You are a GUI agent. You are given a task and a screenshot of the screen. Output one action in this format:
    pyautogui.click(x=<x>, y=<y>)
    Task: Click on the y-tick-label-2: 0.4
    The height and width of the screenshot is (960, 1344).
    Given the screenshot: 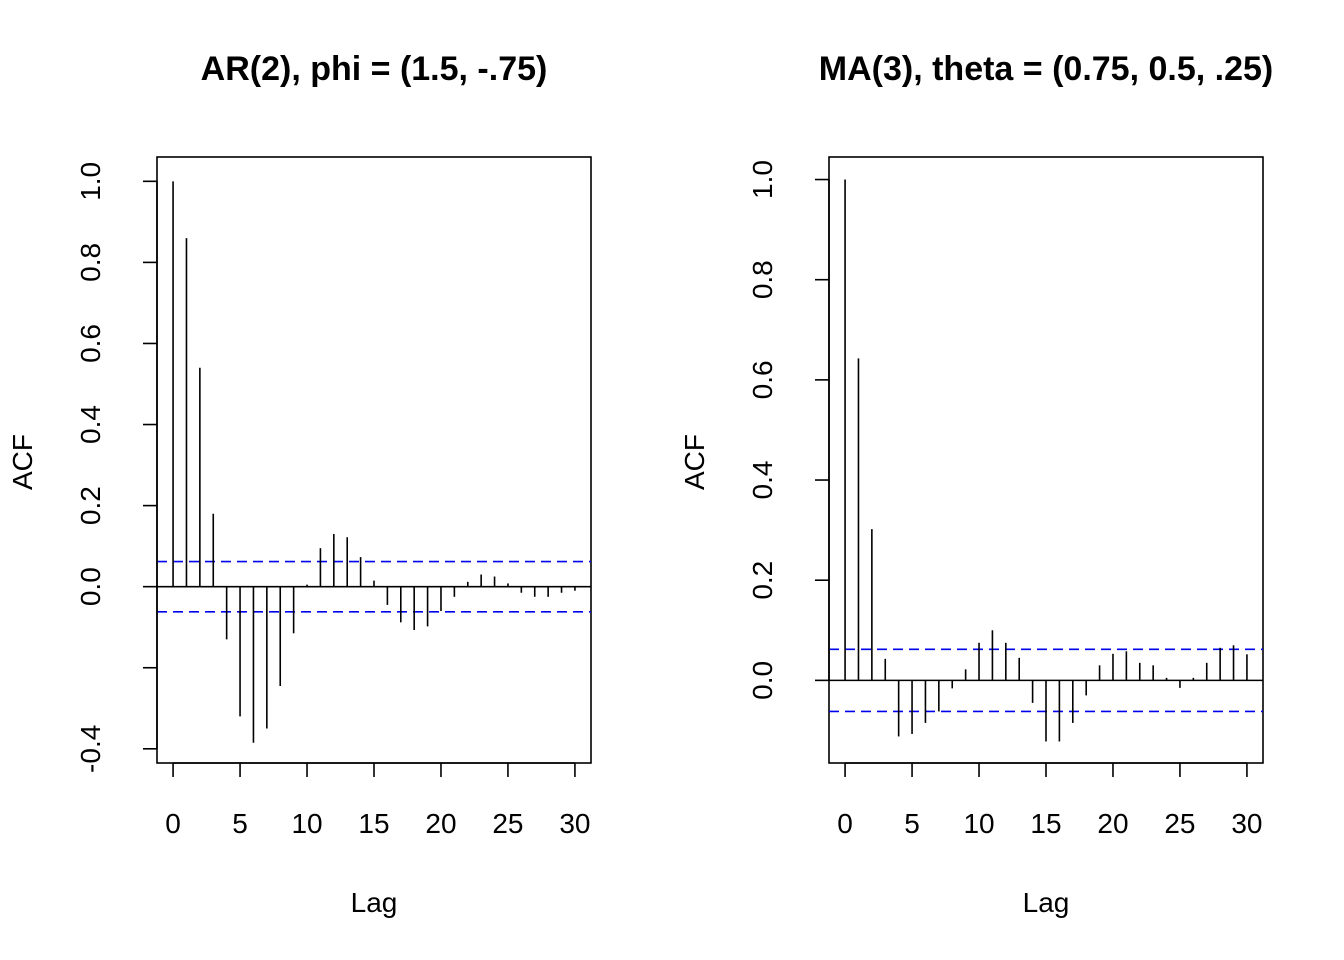 What is the action you would take?
    pyautogui.click(x=762, y=480)
    